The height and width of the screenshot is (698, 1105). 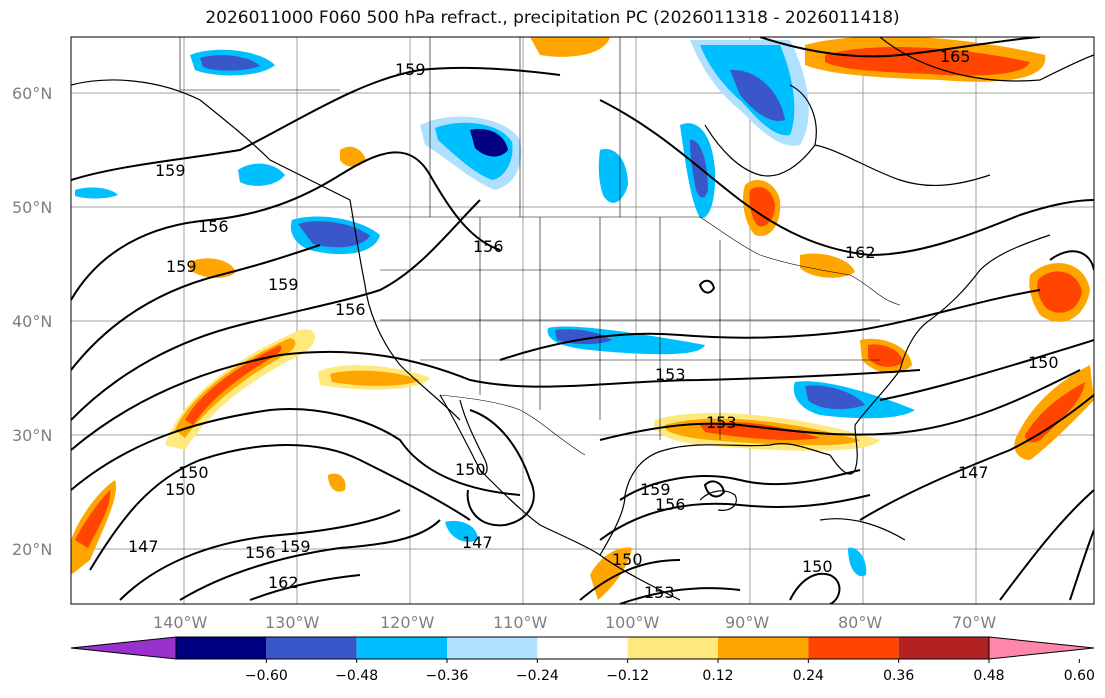 I want to click on anomaly-bc-coast, so click(x=353, y=156).